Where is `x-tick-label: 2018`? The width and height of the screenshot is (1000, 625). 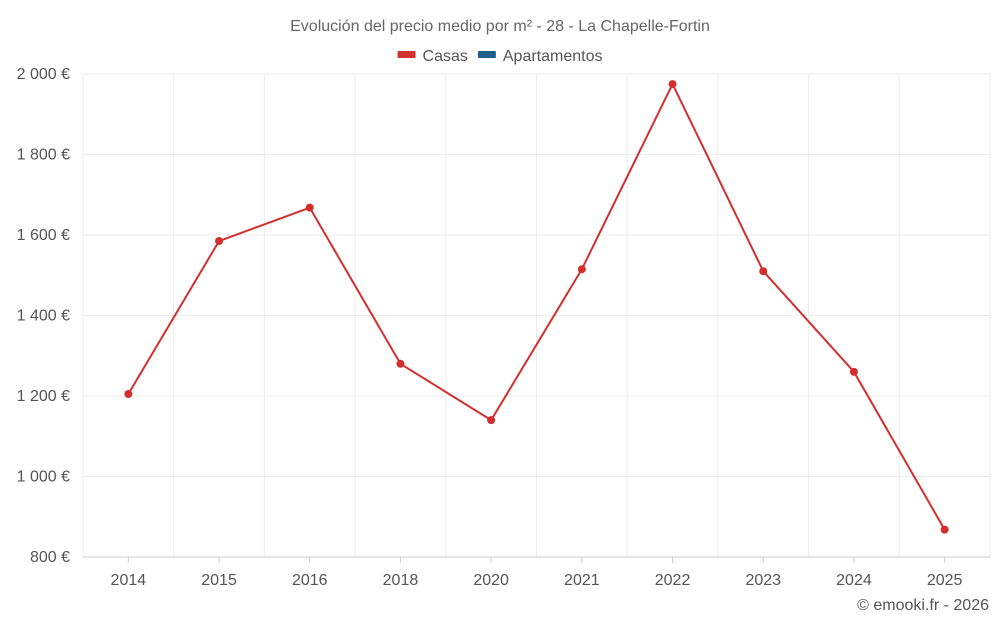
x-tick-label: 2018 is located at coordinates (401, 580).